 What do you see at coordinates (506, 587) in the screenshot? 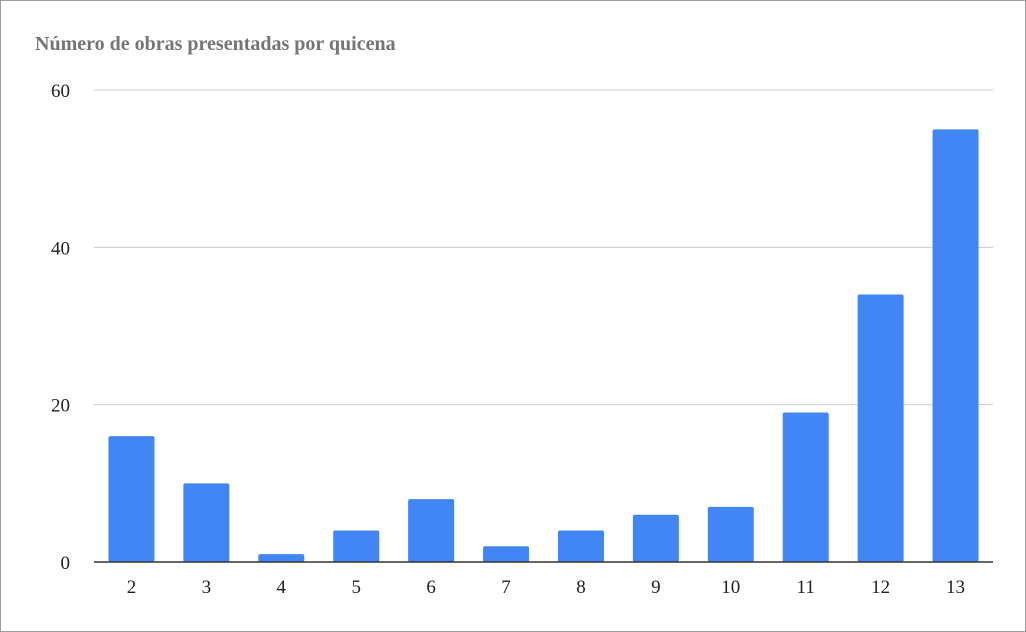
I see `x-tick-label: 7` at bounding box center [506, 587].